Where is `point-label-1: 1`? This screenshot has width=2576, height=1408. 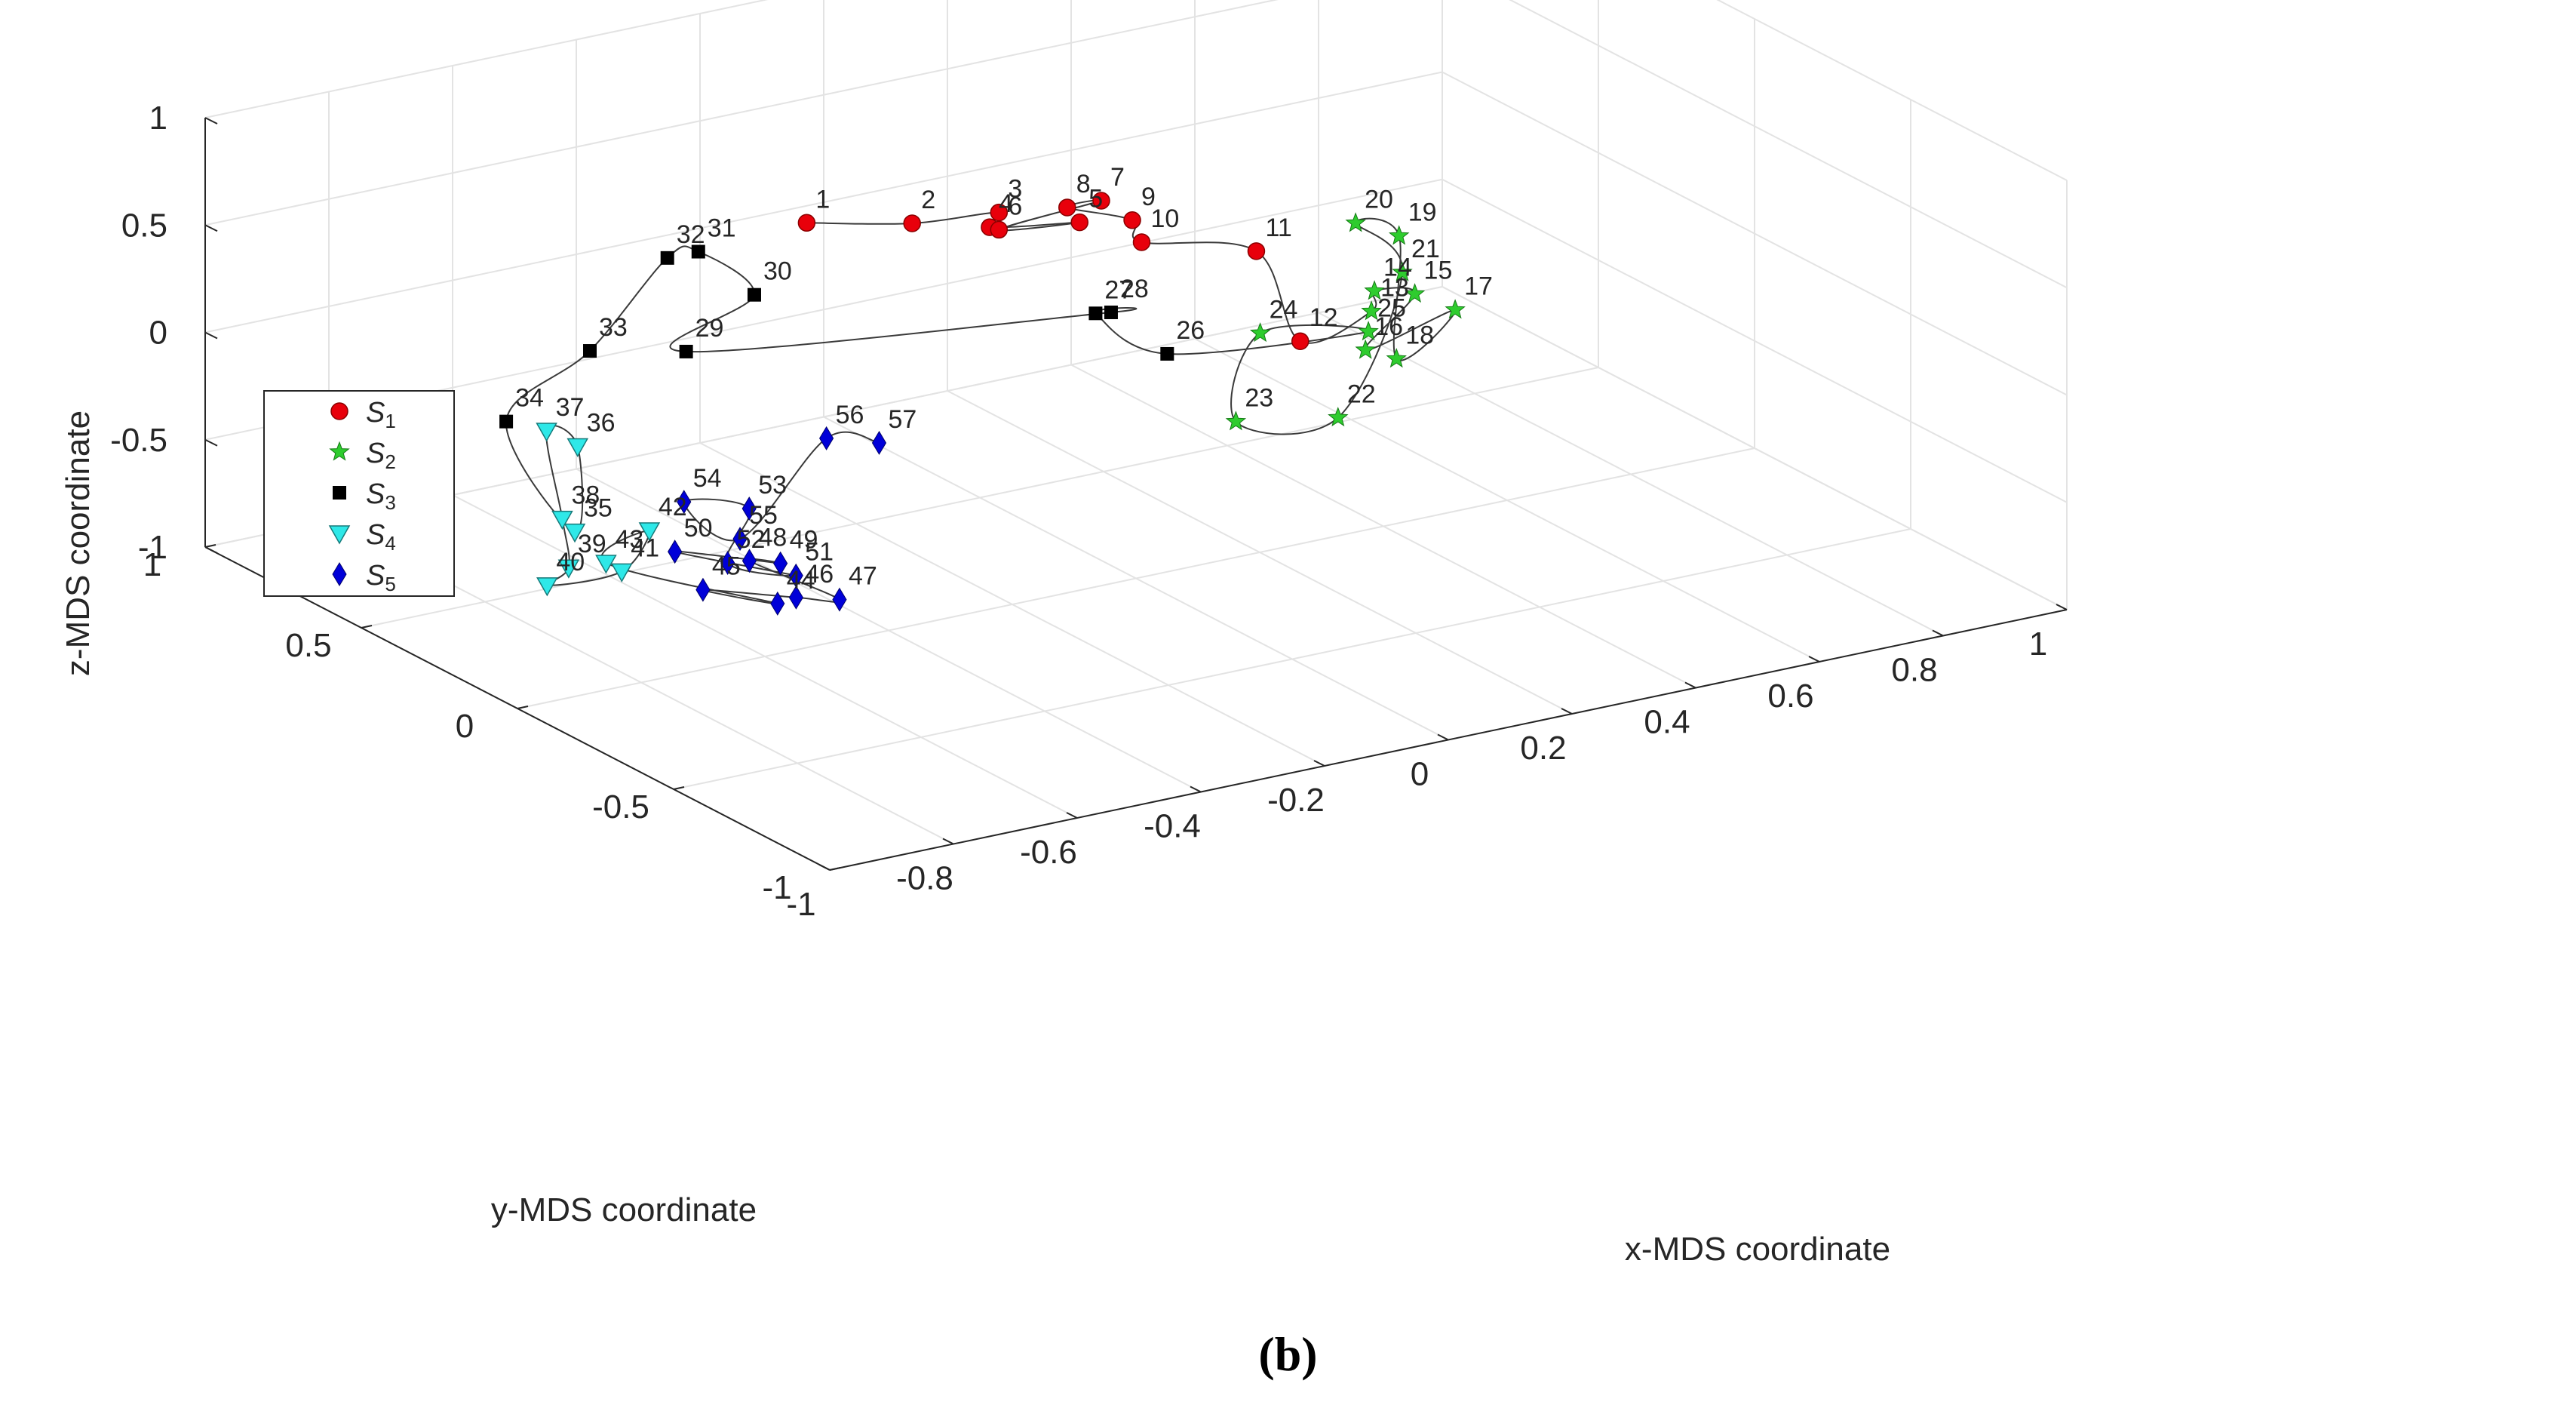 point-label-1: 1 is located at coordinates (822, 199).